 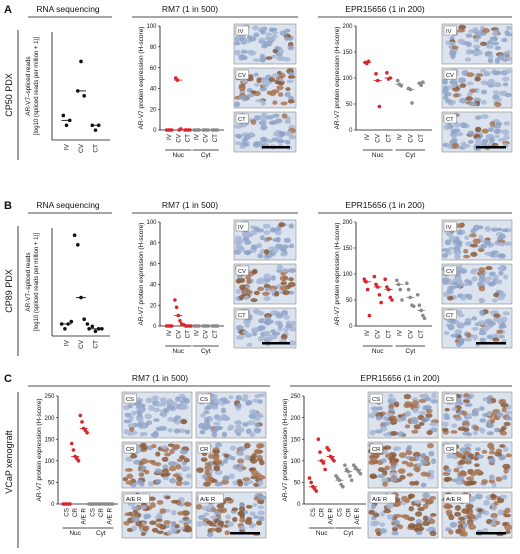 I want to click on image-label: CR, so click(x=204, y=450).